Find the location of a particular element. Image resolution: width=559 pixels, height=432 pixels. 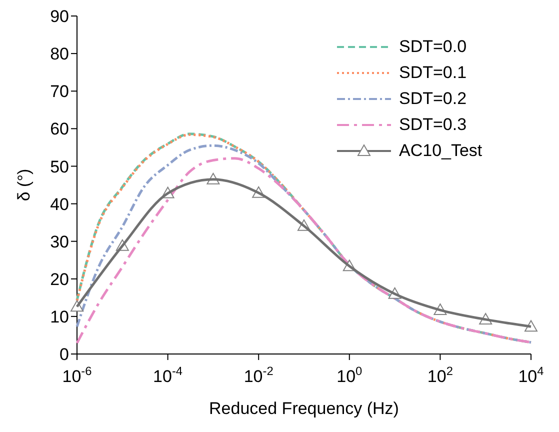

x-axis-title: Reduced Frequency (Hz) is located at coordinates (304, 408).